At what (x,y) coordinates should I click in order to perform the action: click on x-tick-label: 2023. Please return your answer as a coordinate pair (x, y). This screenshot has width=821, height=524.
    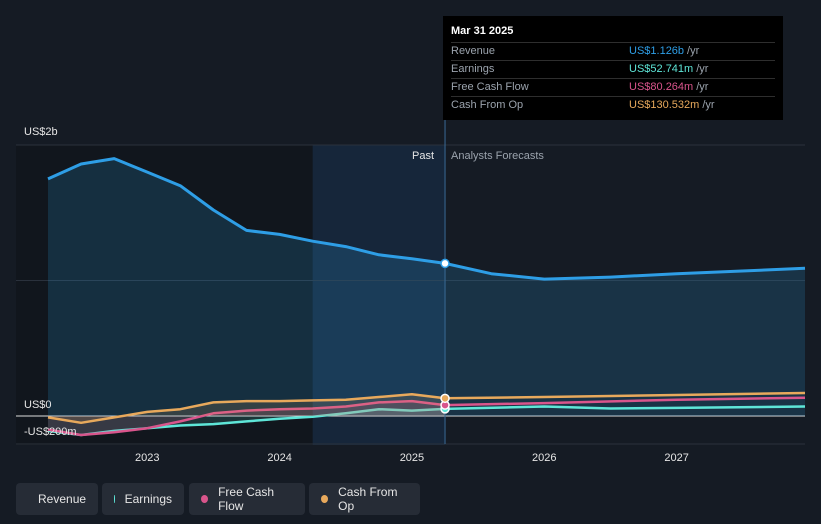
    Looking at the image, I should click on (147, 458).